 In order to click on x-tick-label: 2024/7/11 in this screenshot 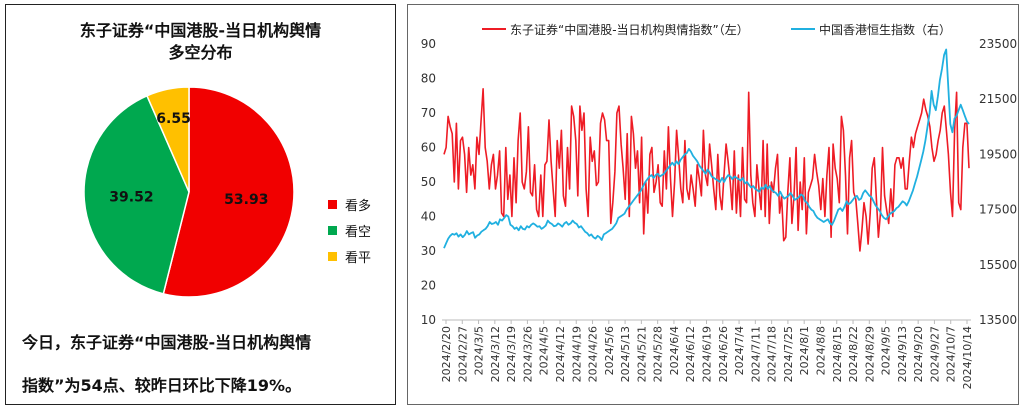, I will do `click(755, 354)`.